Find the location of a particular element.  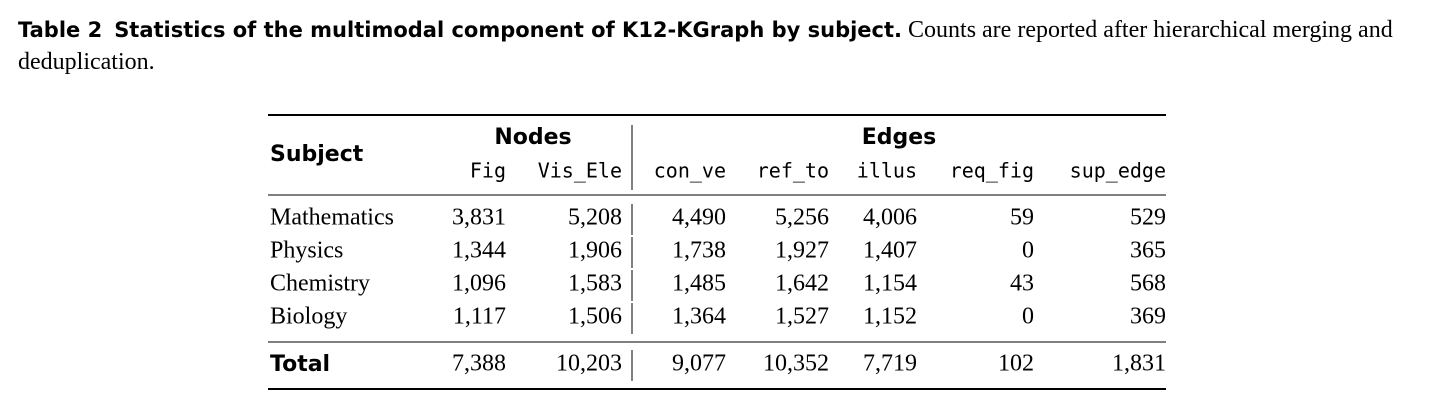

cell: 1,927 is located at coordinates (802, 251).